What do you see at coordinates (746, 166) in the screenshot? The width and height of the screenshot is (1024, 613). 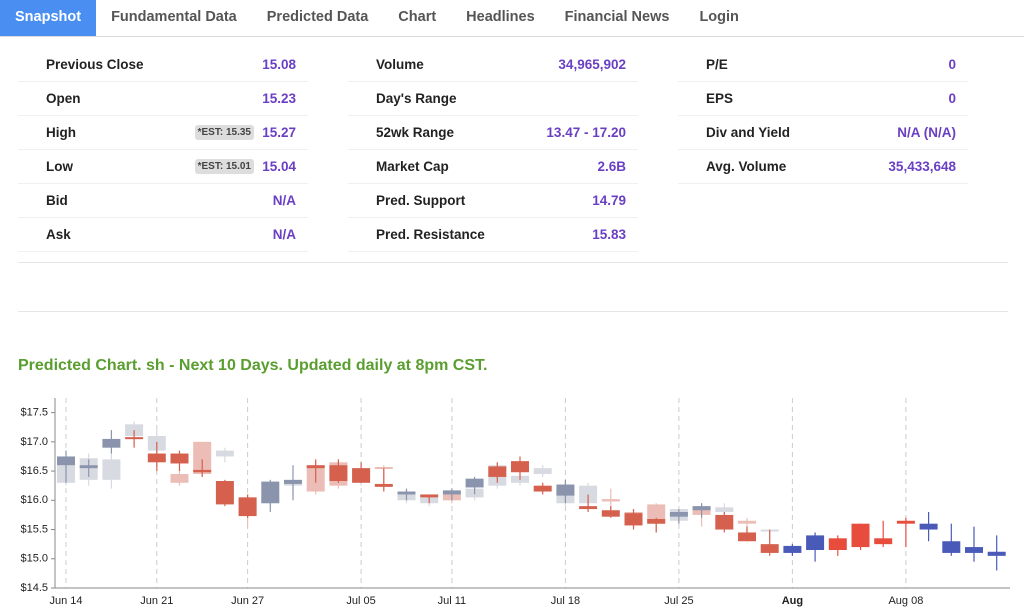 I see `stat-label: Avg. Volume` at bounding box center [746, 166].